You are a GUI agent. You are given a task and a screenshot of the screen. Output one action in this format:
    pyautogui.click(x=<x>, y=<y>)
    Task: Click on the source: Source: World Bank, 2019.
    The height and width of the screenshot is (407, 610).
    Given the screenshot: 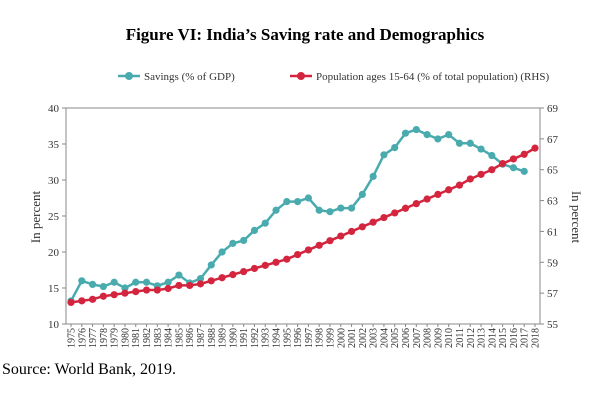 What is the action you would take?
    pyautogui.click(x=89, y=369)
    